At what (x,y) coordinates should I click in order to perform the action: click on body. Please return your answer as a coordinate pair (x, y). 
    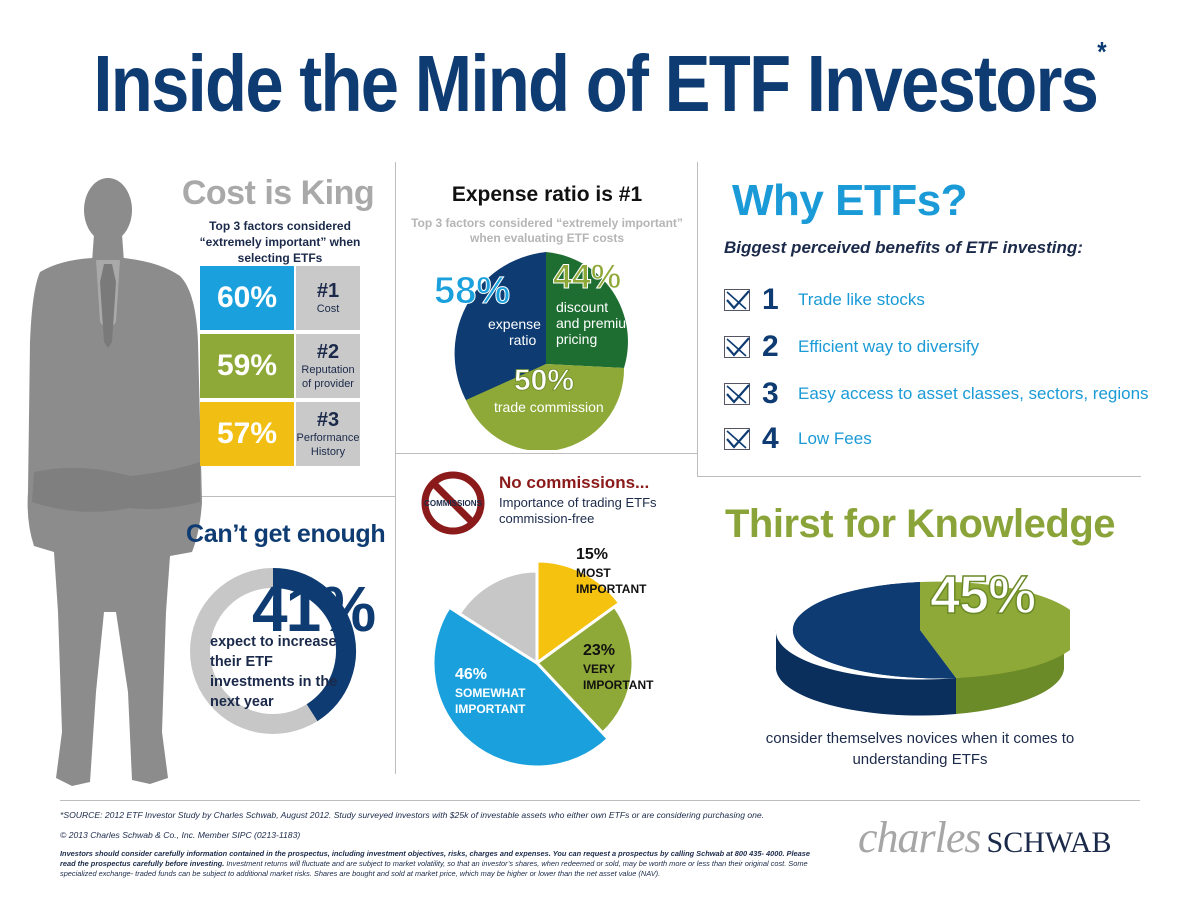
    Looking at the image, I should click on (114, 522).